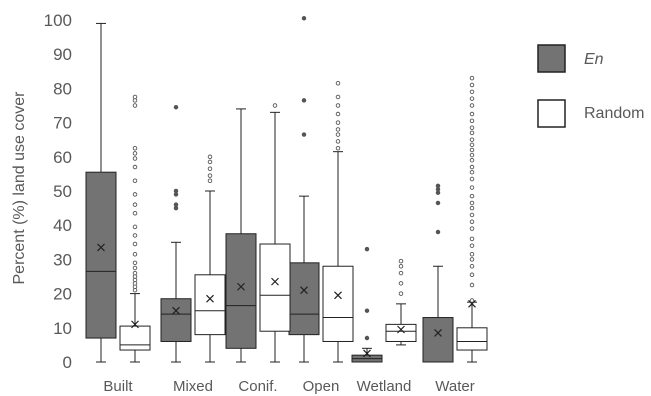 The width and height of the screenshot is (651, 396). What do you see at coordinates (551, 58) in the screenshot?
I see `legend-swatch-en` at bounding box center [551, 58].